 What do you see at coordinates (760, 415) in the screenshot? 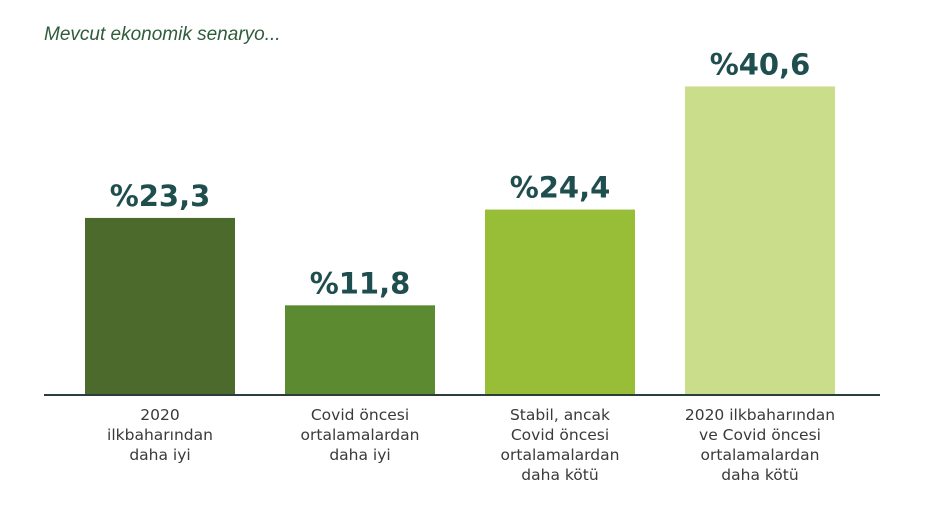
I see `category-label-line: 2020 ilkbaharından` at bounding box center [760, 415].